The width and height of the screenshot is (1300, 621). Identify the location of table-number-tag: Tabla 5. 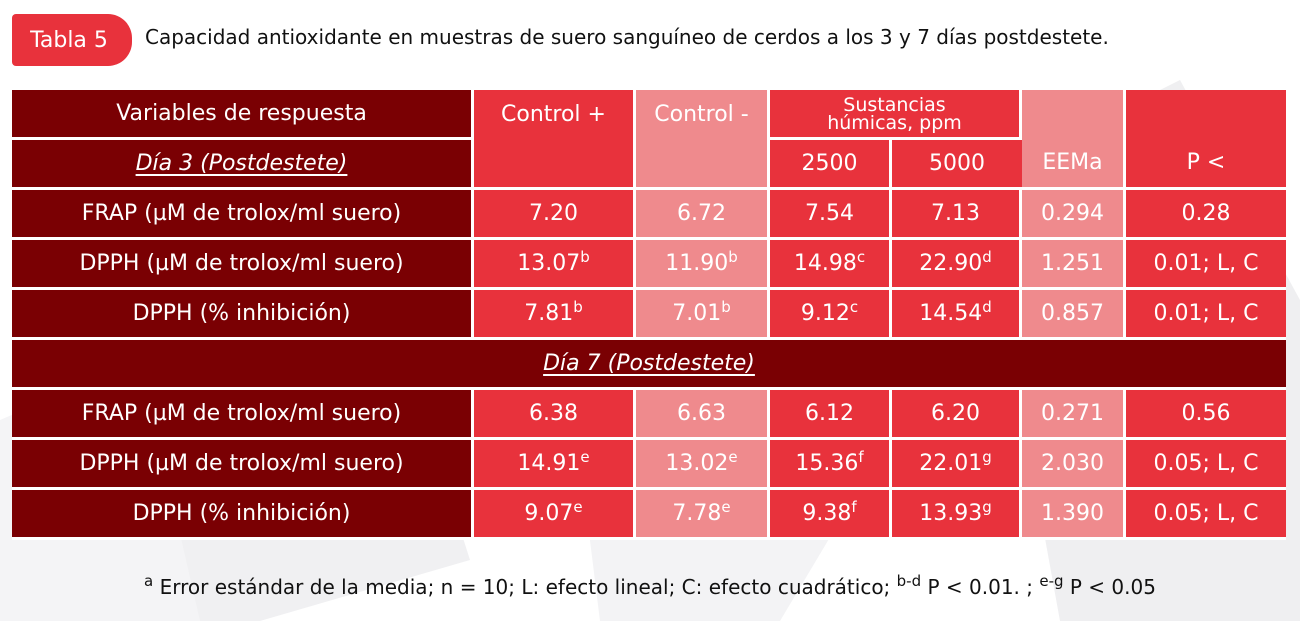
(72, 40).